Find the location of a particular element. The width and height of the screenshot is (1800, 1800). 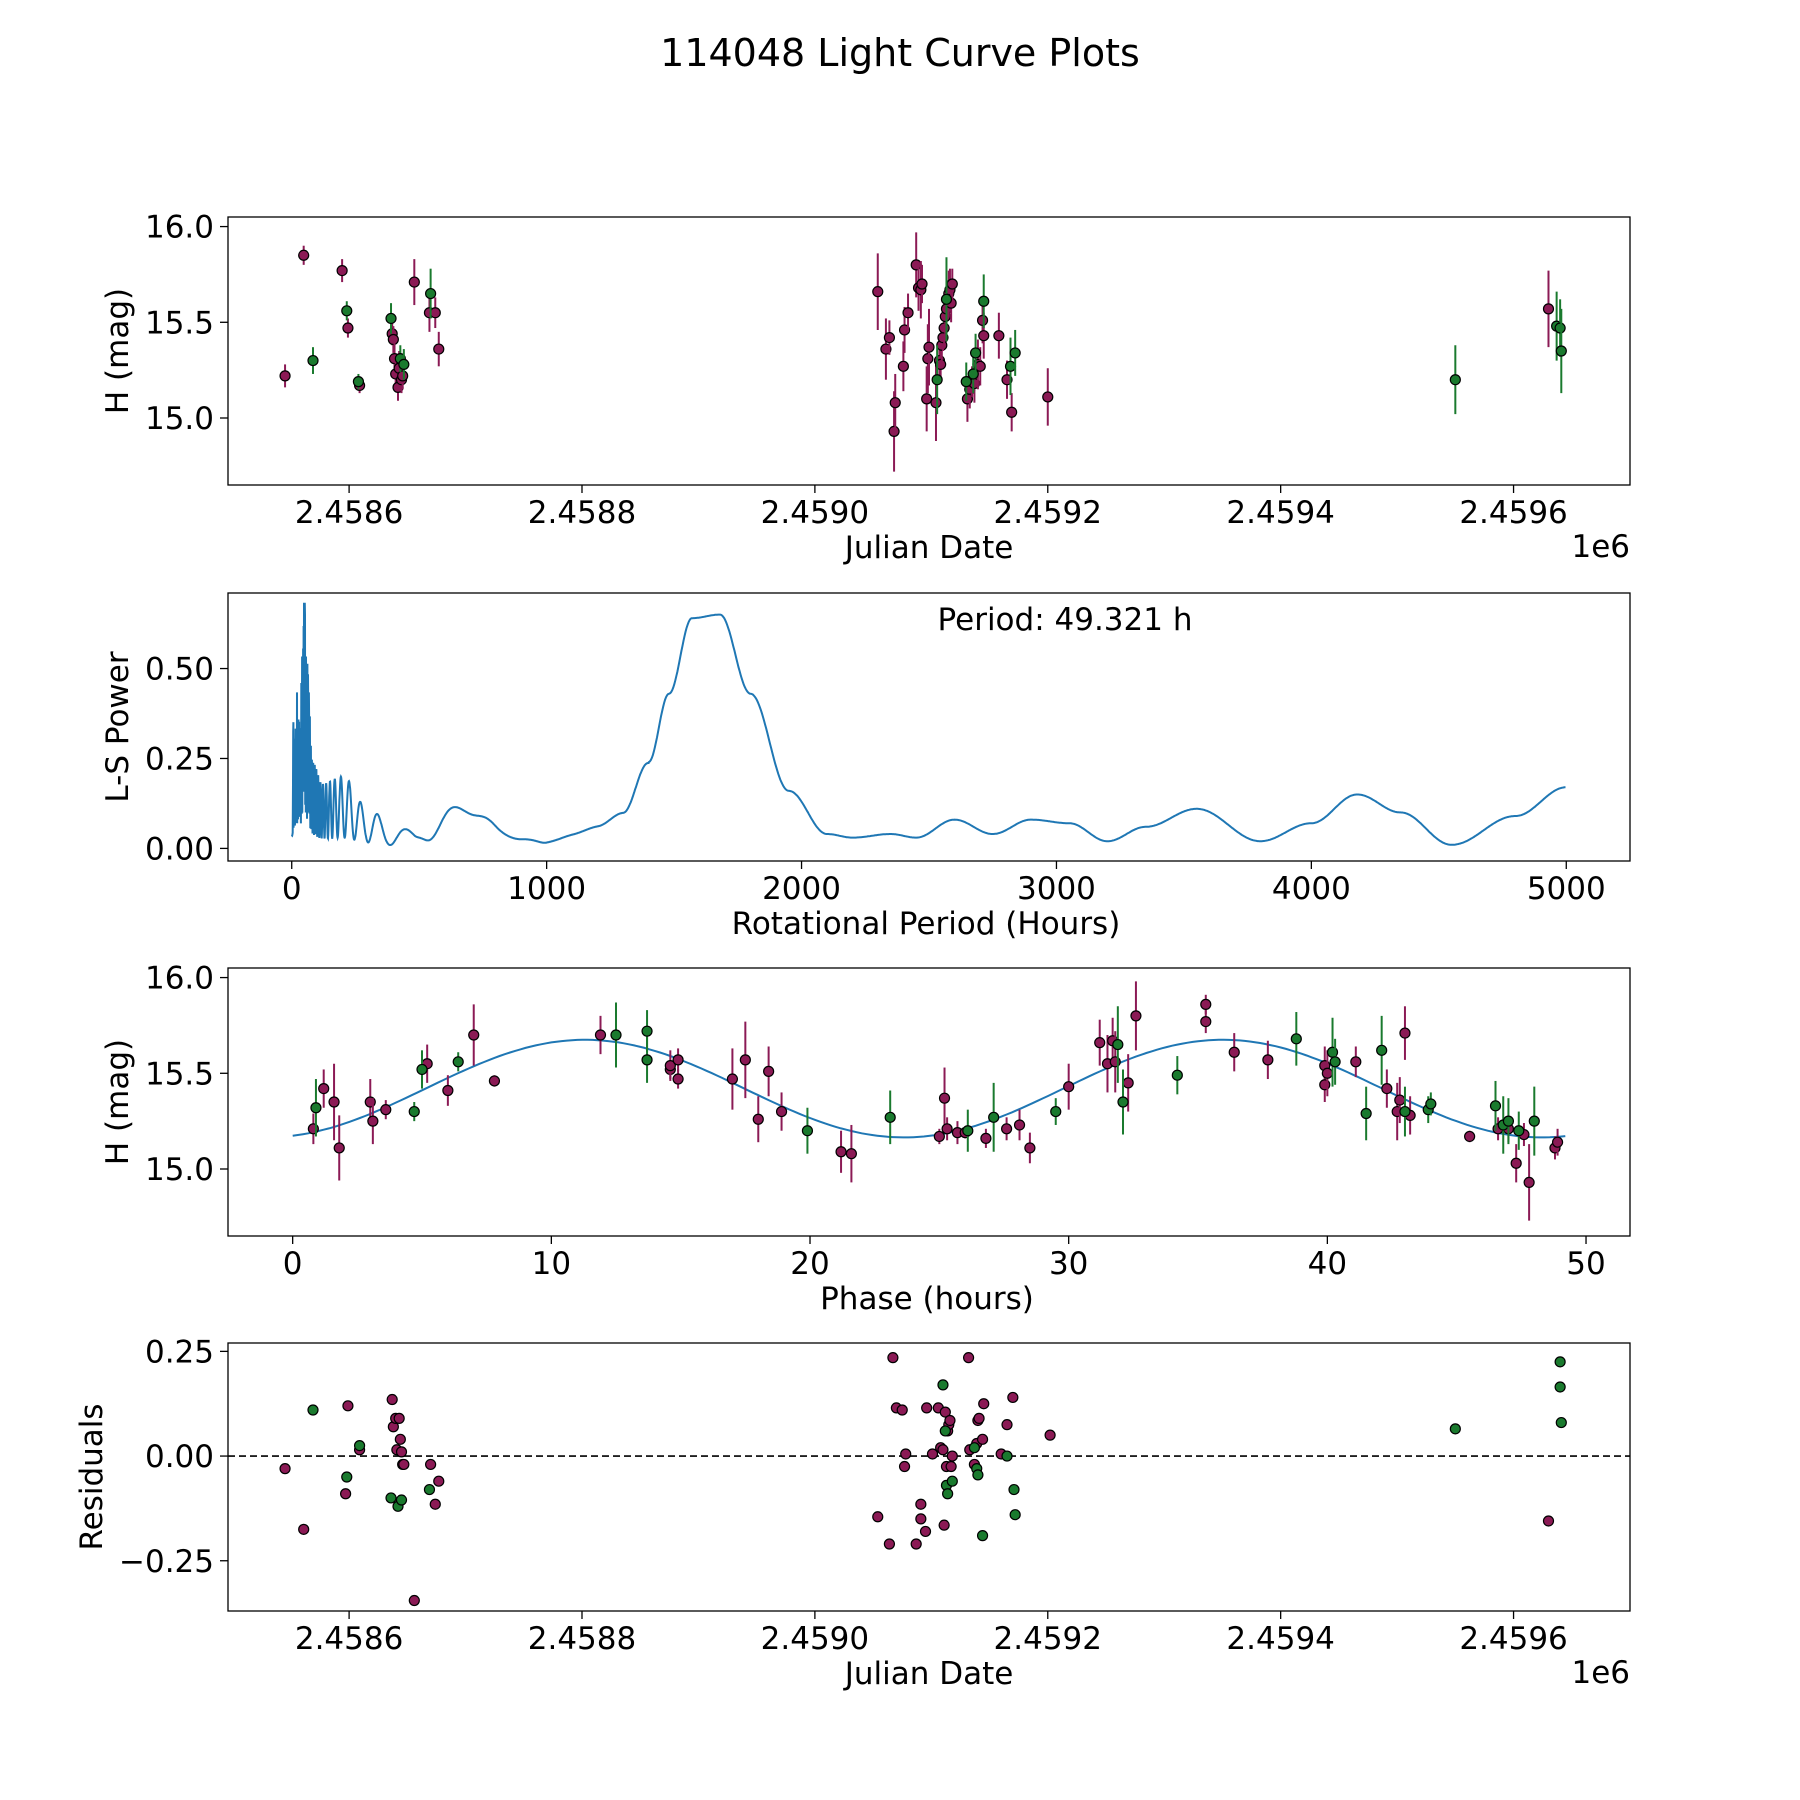

x-tick-label: 2.4586 is located at coordinates (349, 513).